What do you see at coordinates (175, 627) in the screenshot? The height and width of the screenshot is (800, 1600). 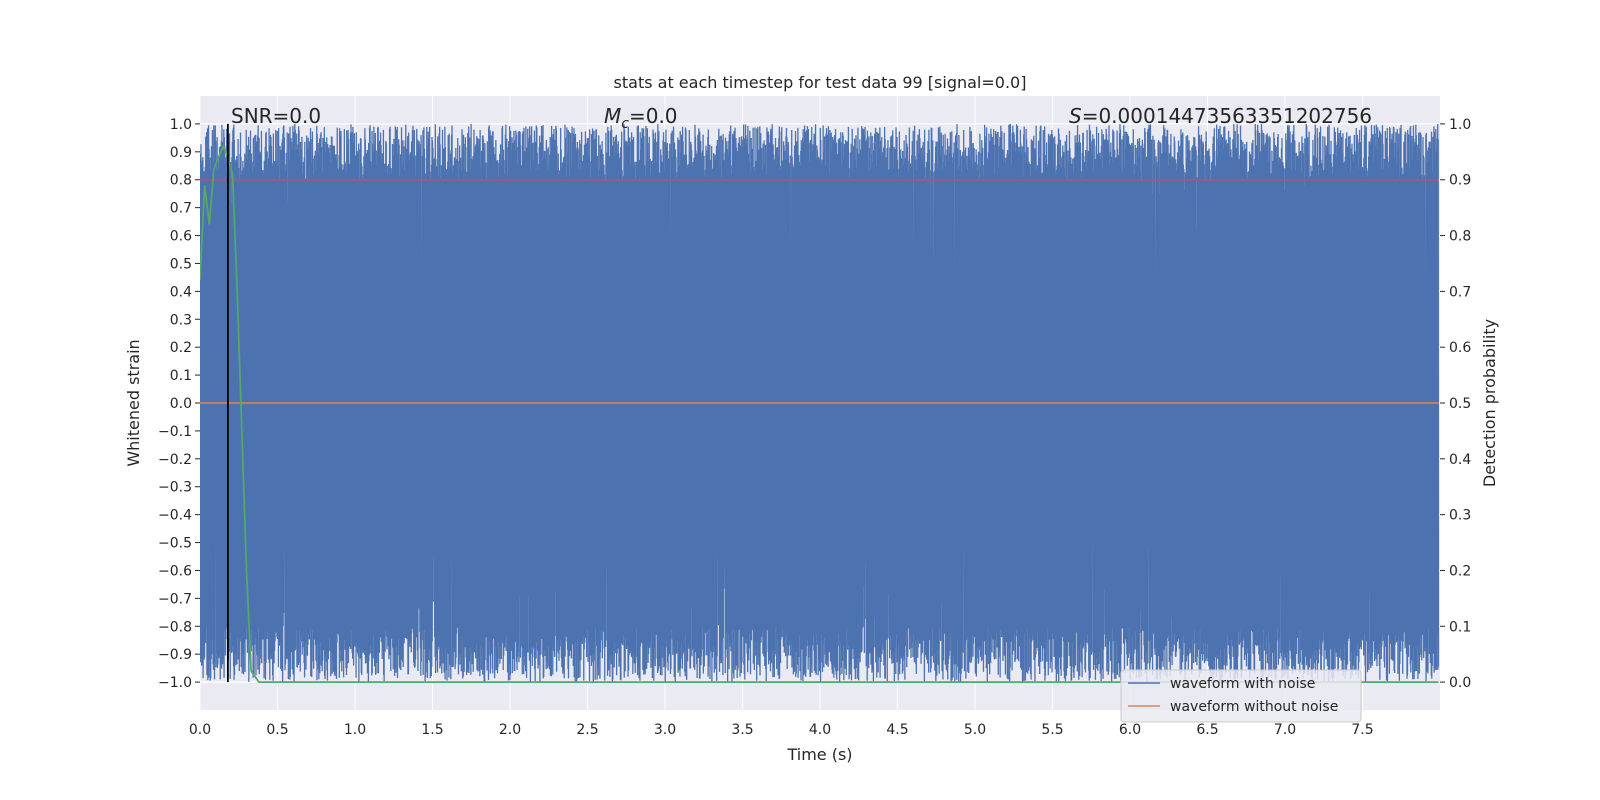 I see `y-tick-label: −0.8` at bounding box center [175, 627].